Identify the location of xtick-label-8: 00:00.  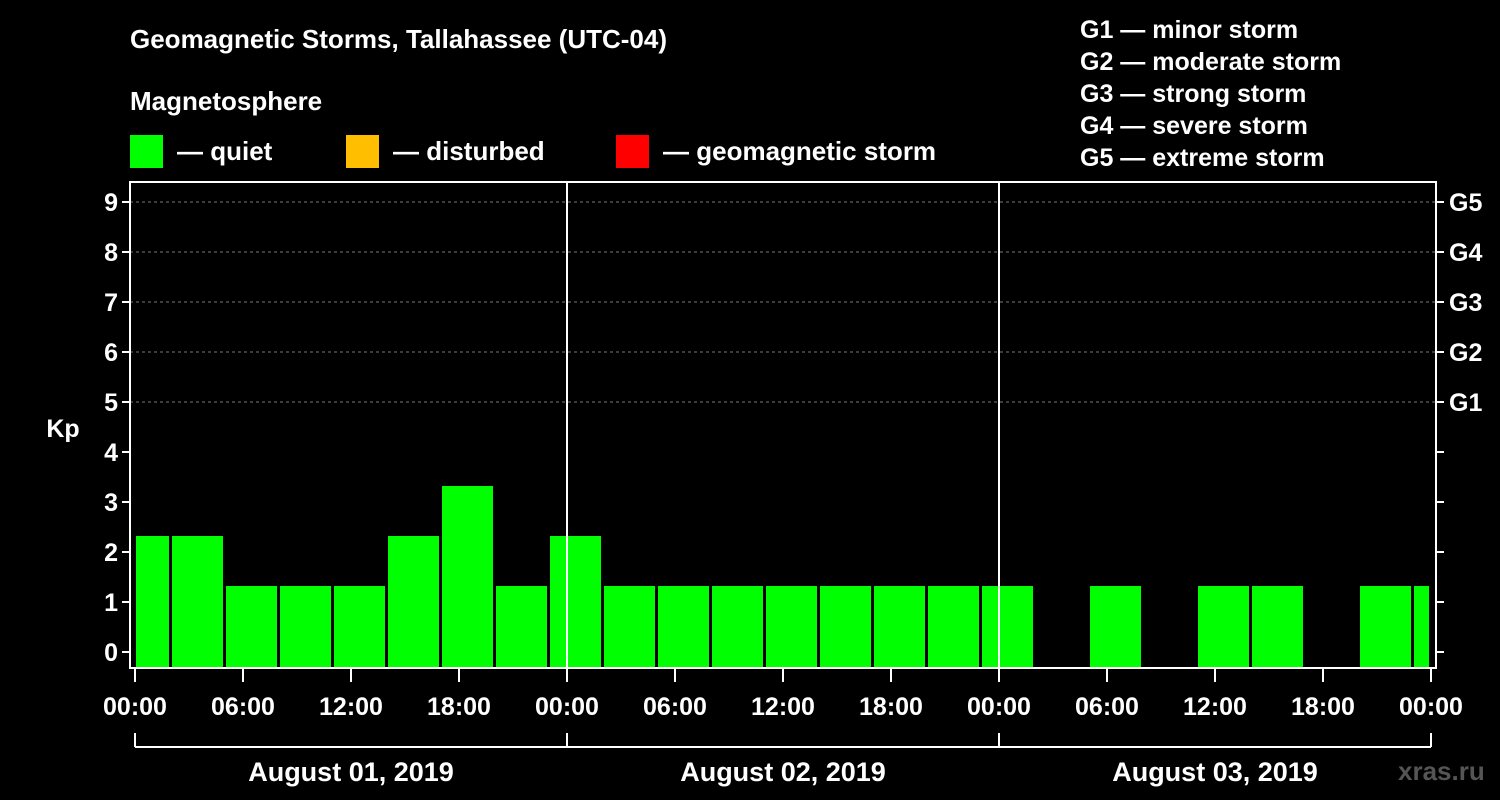
(999, 707).